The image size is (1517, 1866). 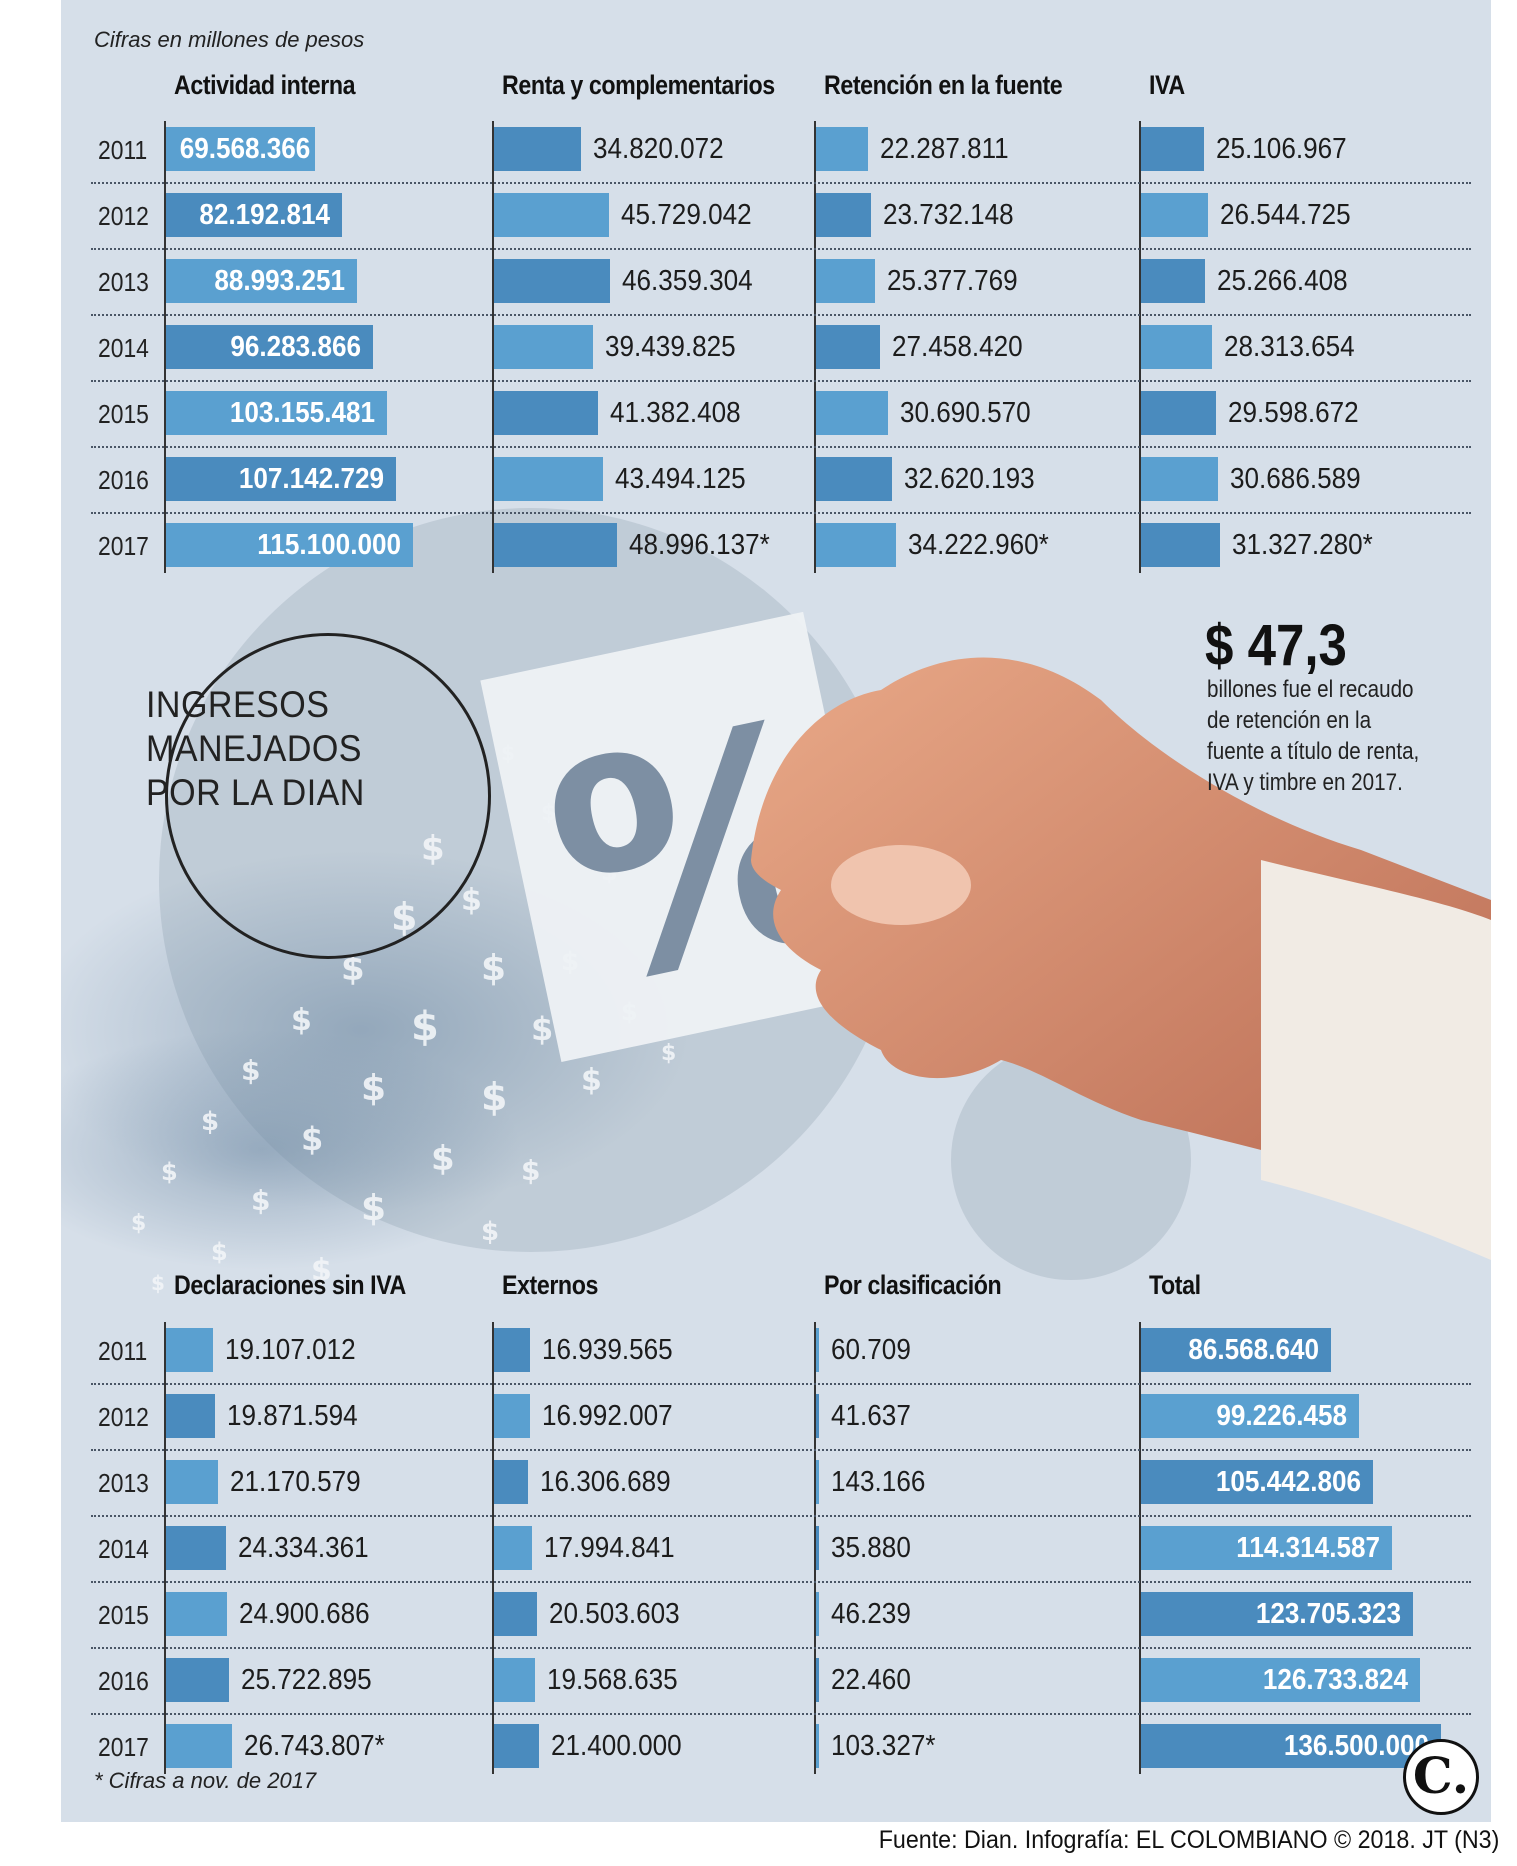 I want to click on footnote: * Cifras a nov. de 2017, so click(x=205, y=1780).